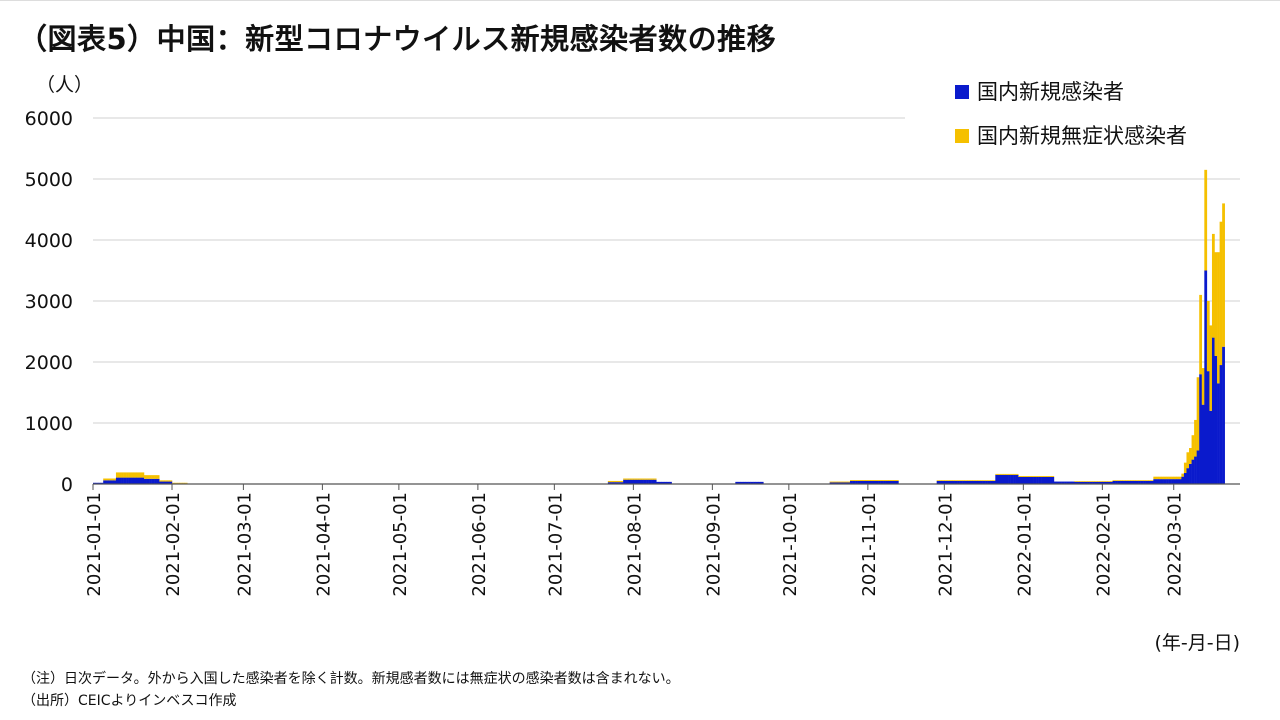 This screenshot has height=720, width=1280. What do you see at coordinates (129, 701) in the screenshot?
I see `footnote-source: （出所）CEICよりインベスコ作成` at bounding box center [129, 701].